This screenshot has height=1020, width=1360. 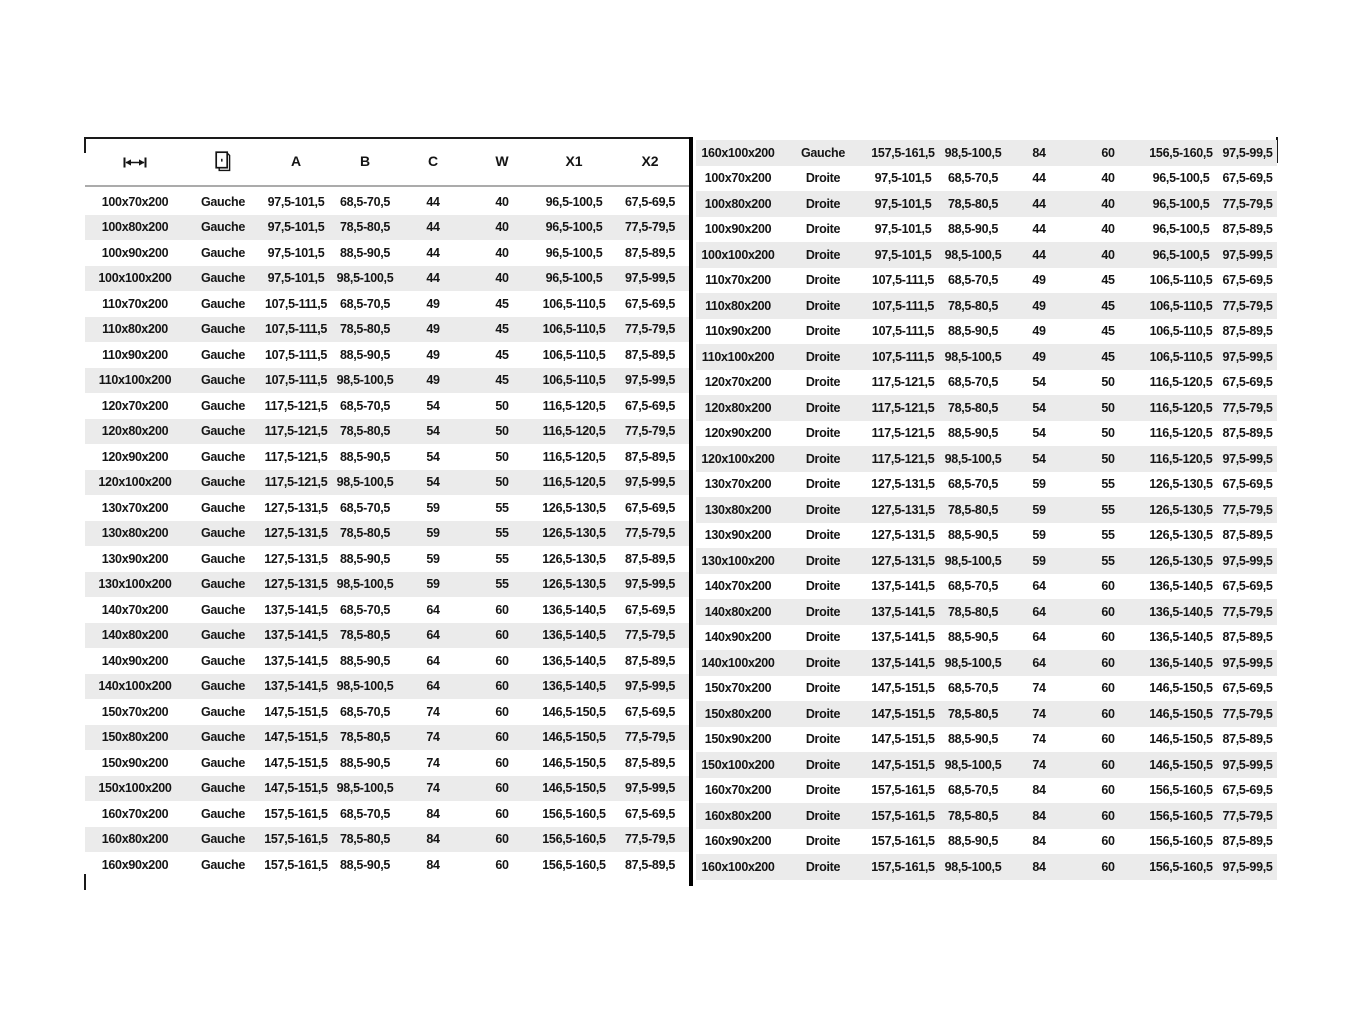 I want to click on a-cell: 157,5-161,5, so click(x=903, y=152).